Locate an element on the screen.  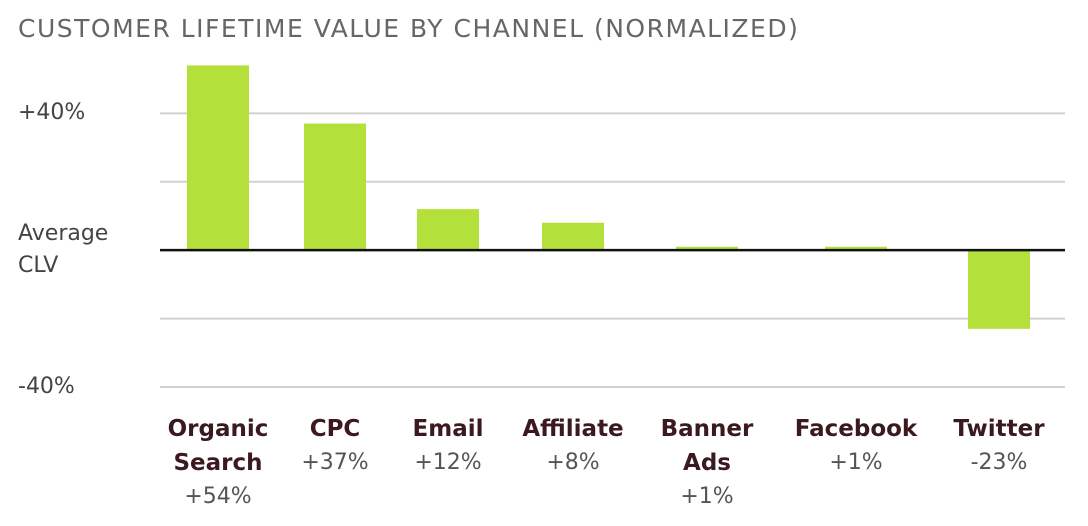
value-label: +37% is located at coordinates (335, 462).